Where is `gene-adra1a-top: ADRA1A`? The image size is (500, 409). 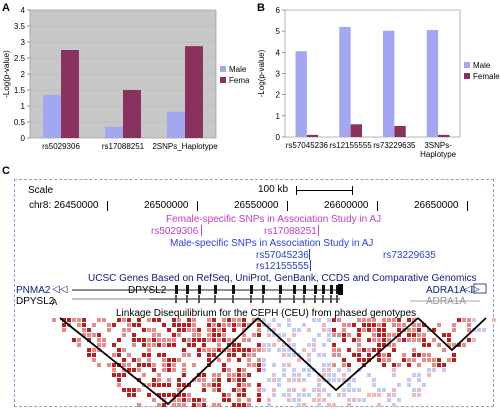 gene-adra1a-top: ADRA1A is located at coordinates (446, 290).